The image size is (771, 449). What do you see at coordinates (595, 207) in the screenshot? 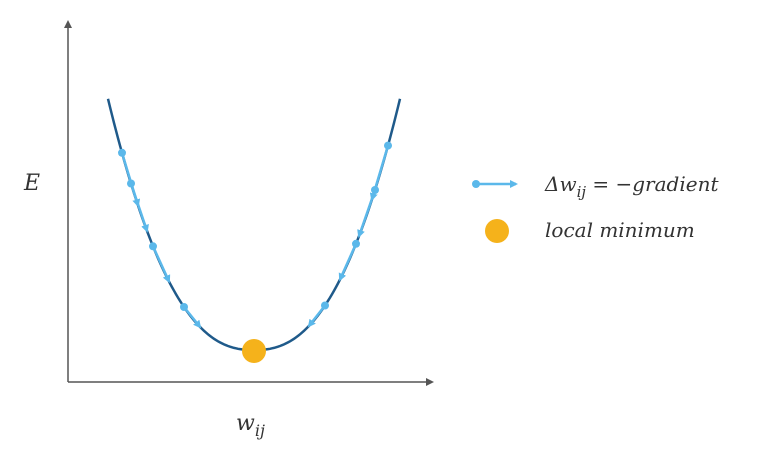
I see `legend: Δwij = −gradient local minimum` at bounding box center [595, 207].